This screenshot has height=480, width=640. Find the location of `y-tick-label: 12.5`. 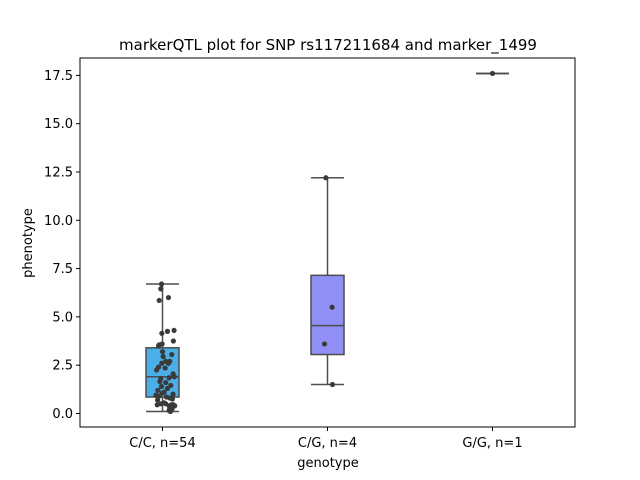

y-tick-label: 12.5 is located at coordinates (58, 172).